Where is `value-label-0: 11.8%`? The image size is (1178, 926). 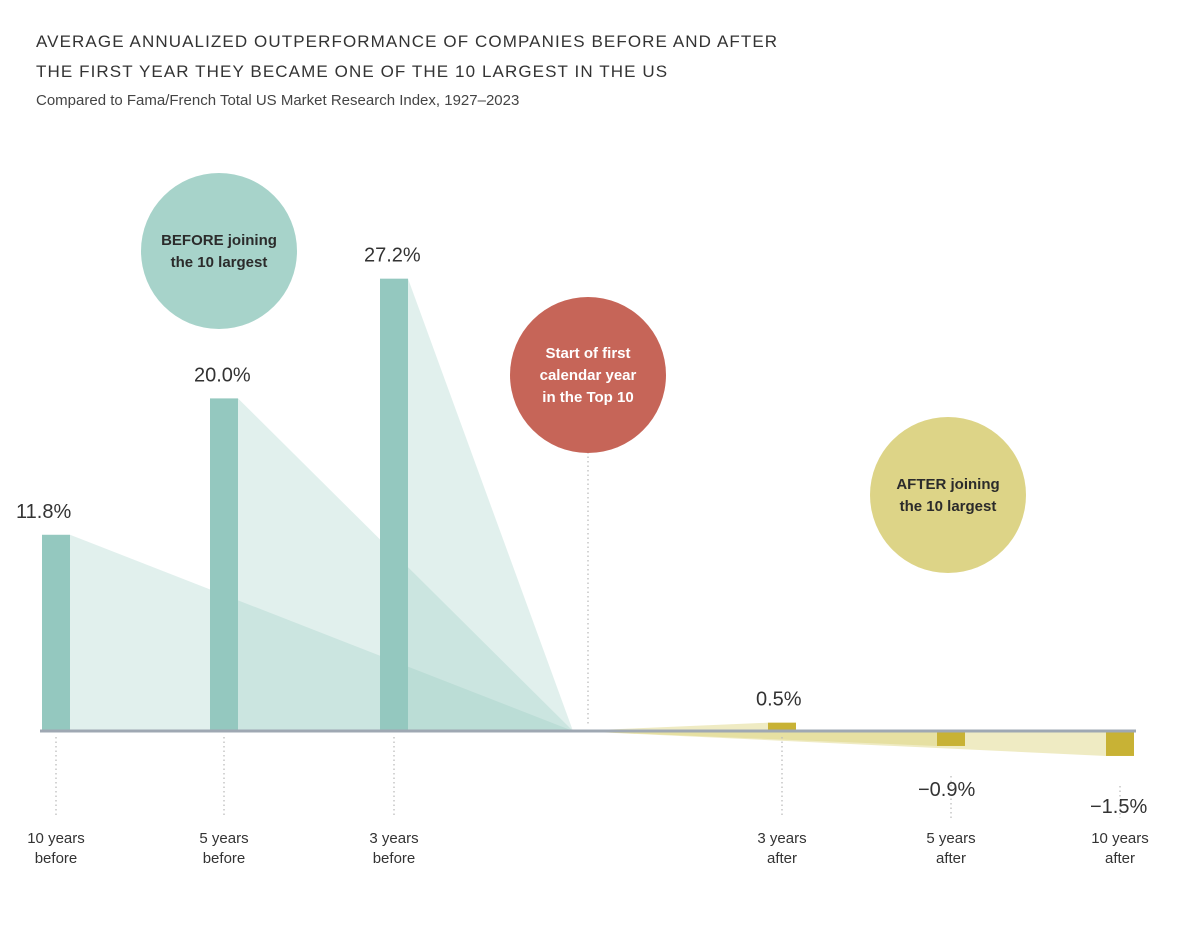 value-label-0: 11.8% is located at coordinates (43, 512).